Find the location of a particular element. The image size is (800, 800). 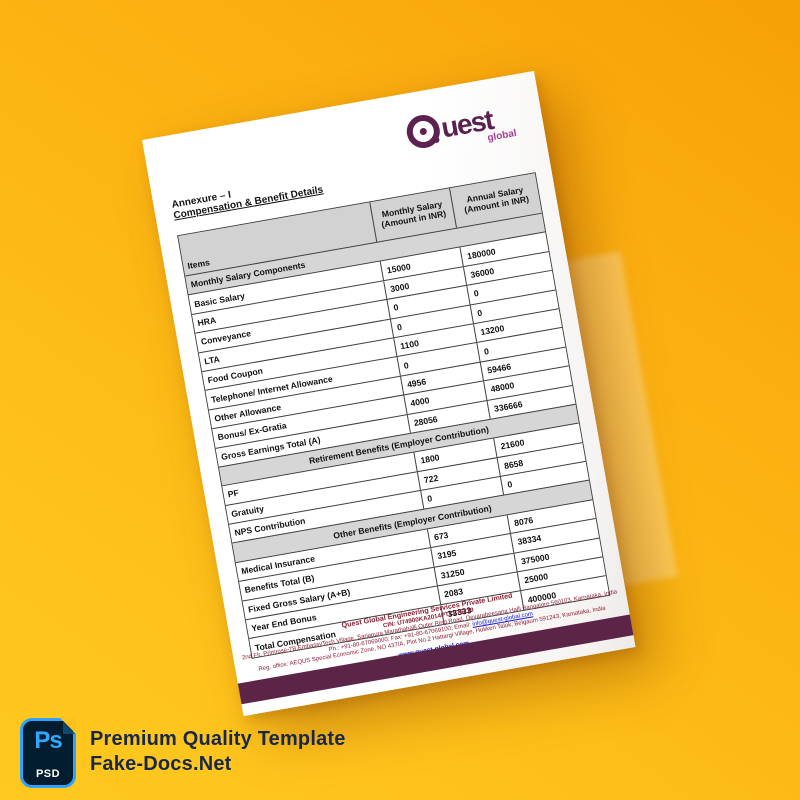

psd-label: PSD is located at coordinates (48, 774).